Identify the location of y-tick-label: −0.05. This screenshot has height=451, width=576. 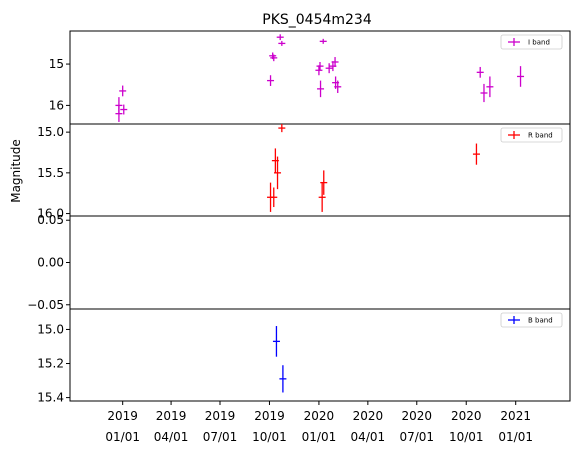
(45, 305).